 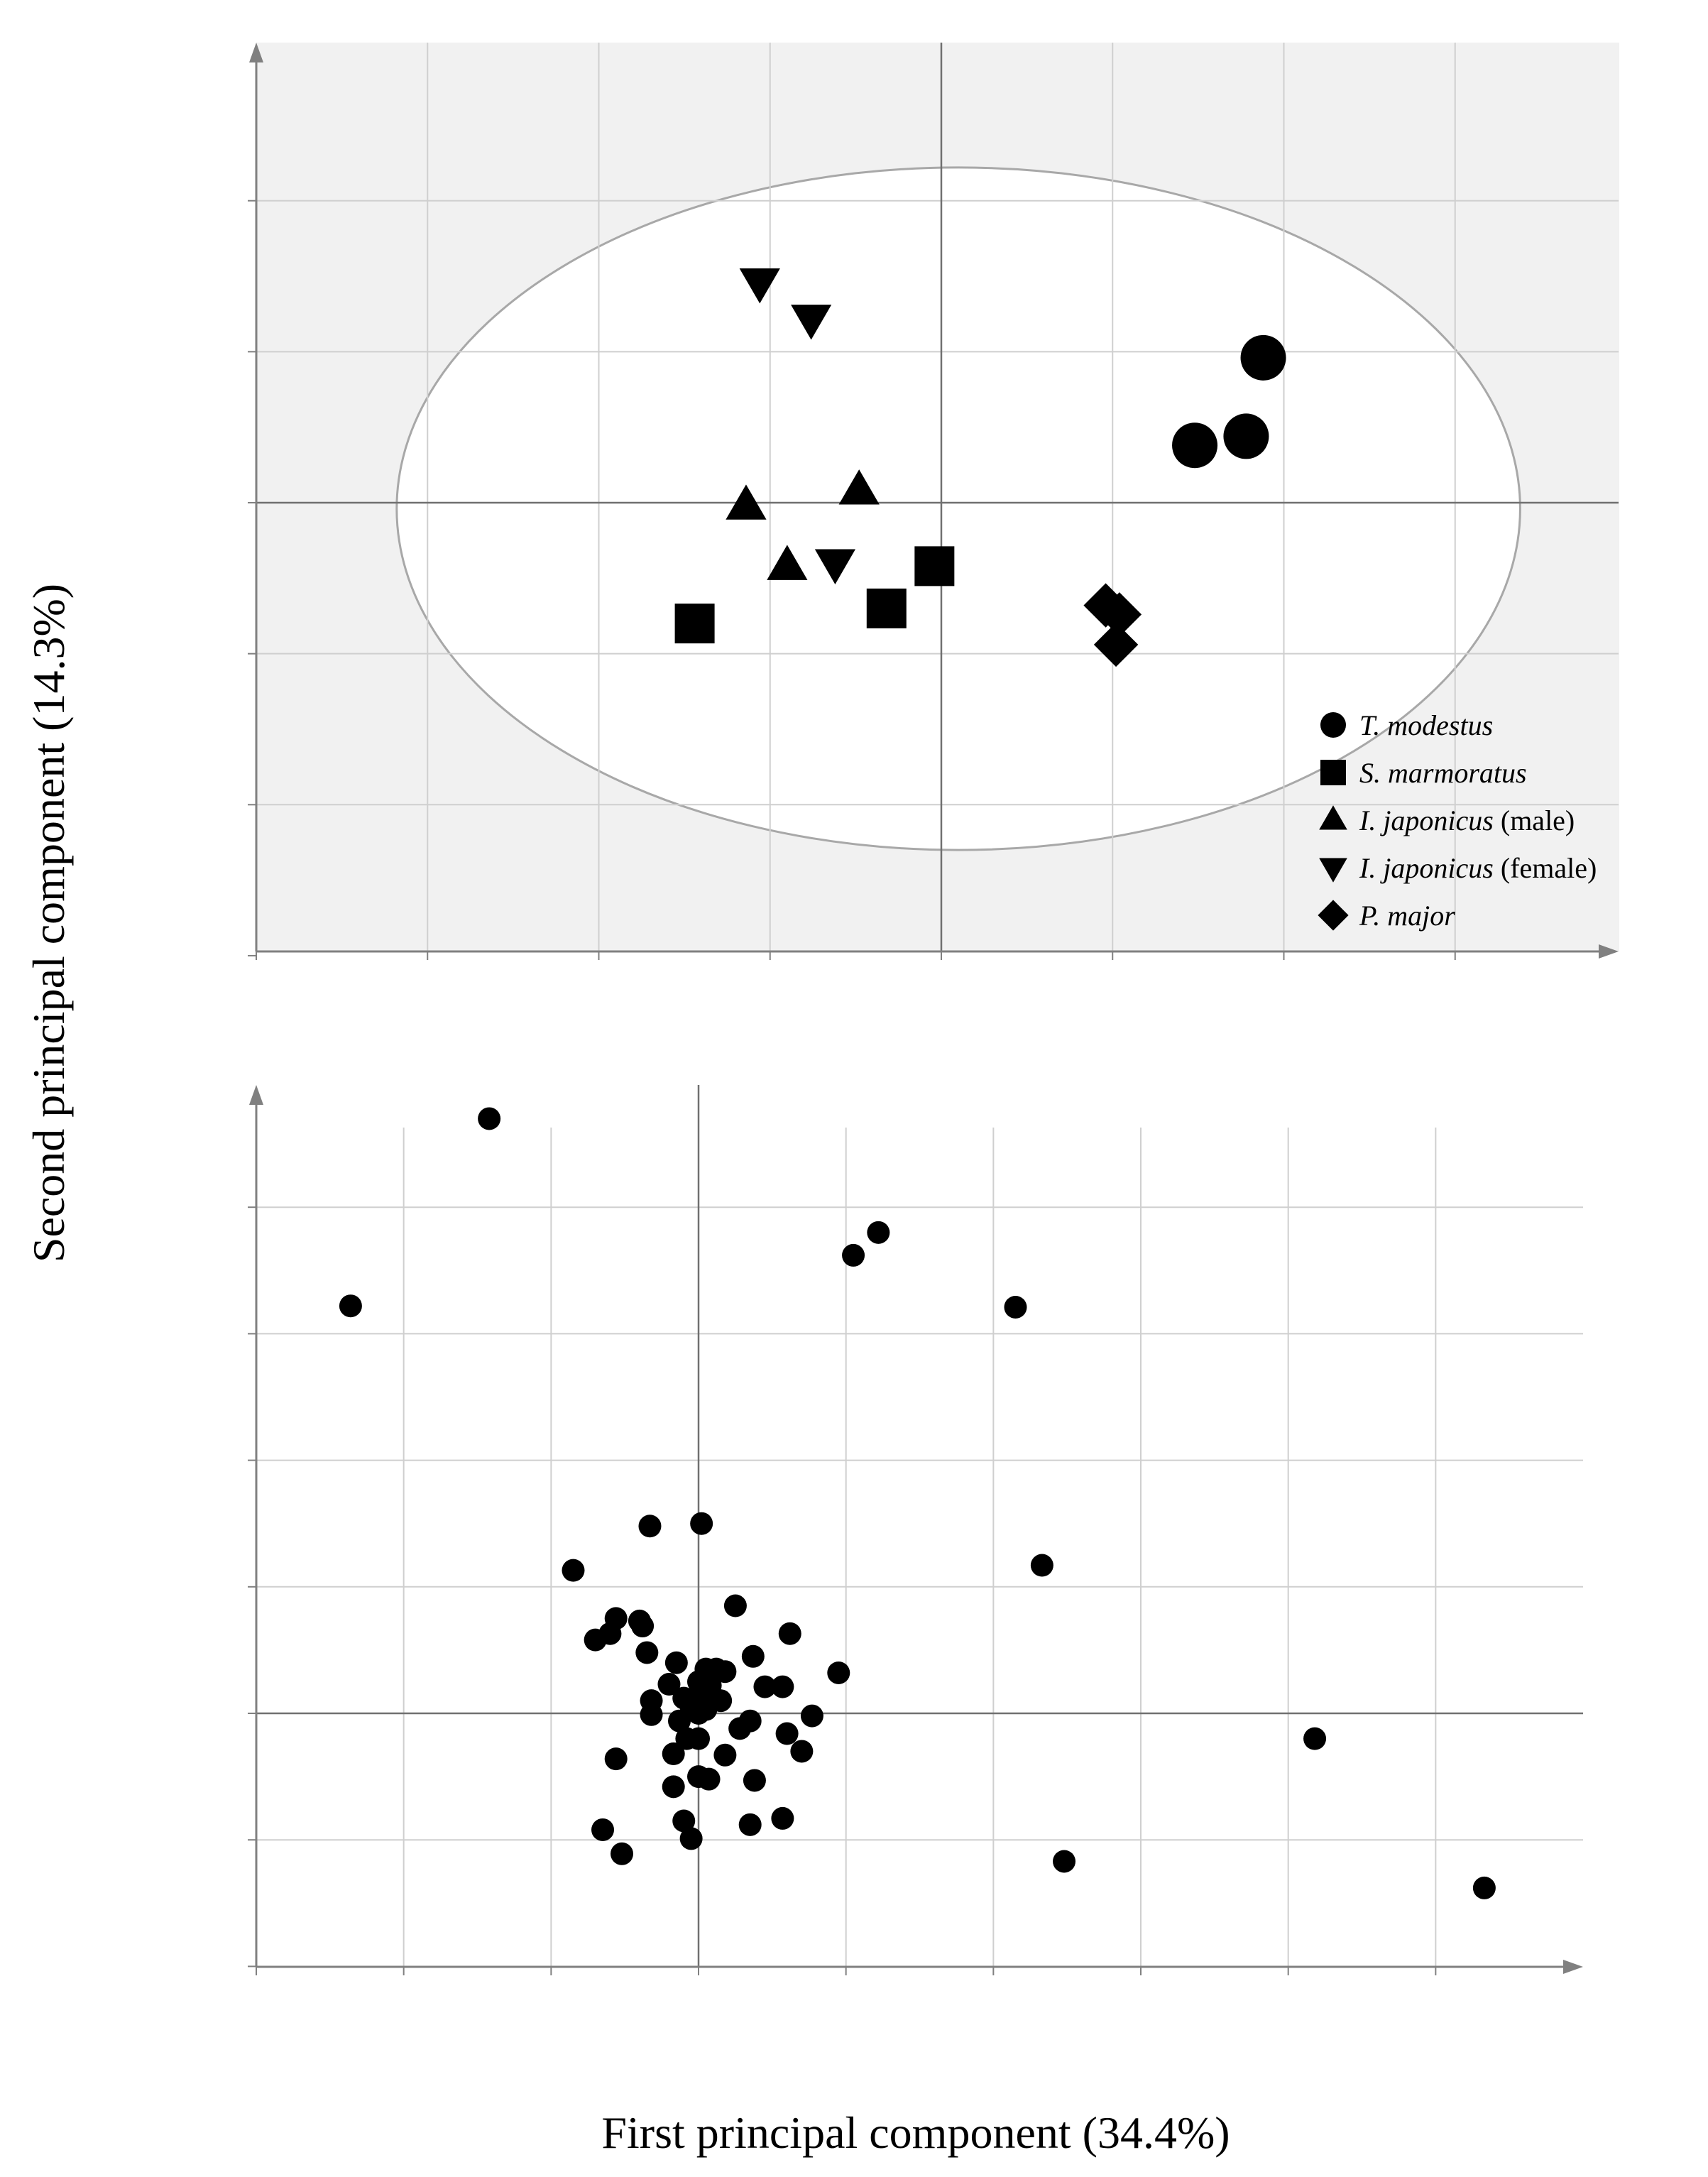 I want to click on legend-entry: S. marmoratus, so click(x=1443, y=773).